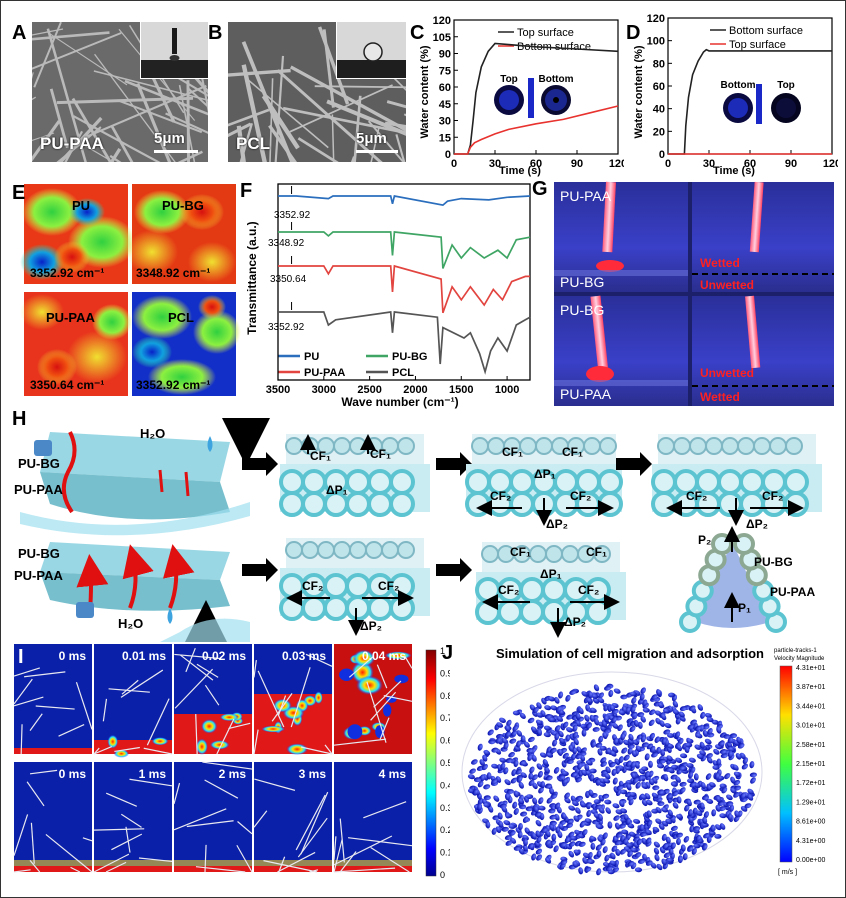  I want to click on tile-name-pu-bg: PU-BG, so click(183, 205).